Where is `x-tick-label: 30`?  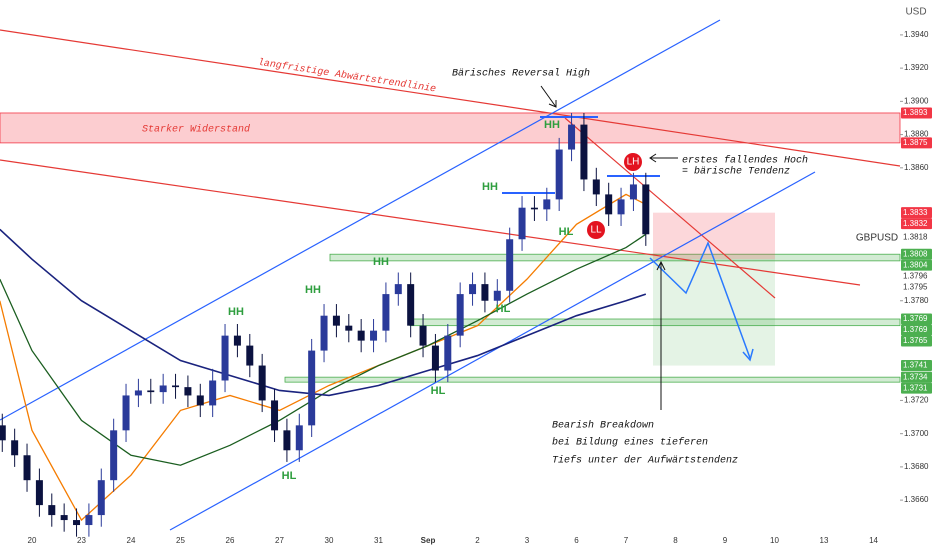
x-tick-label: 30 is located at coordinates (329, 540).